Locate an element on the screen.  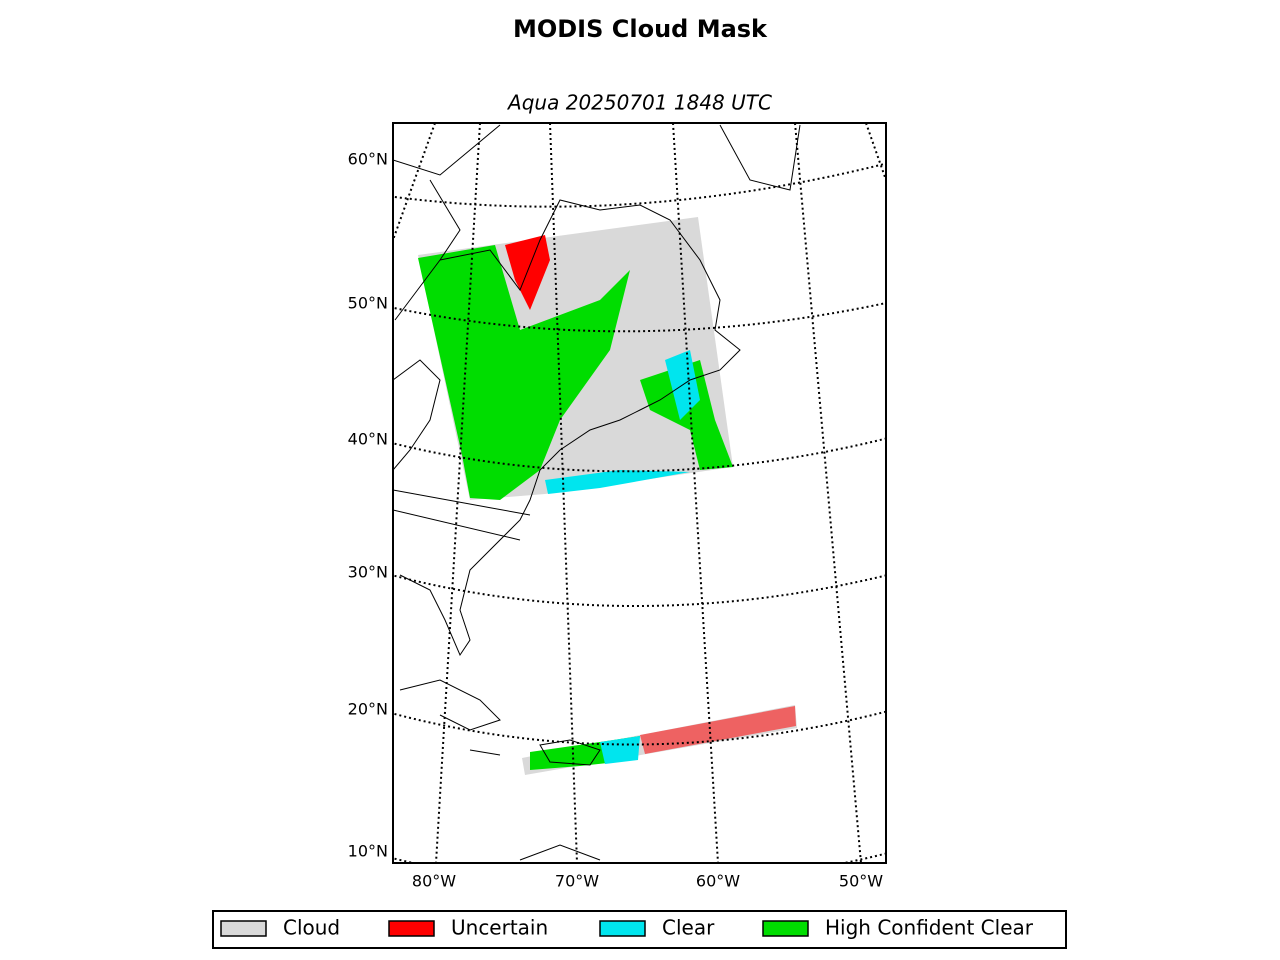
lon-label: 50°W is located at coordinates (861, 881).